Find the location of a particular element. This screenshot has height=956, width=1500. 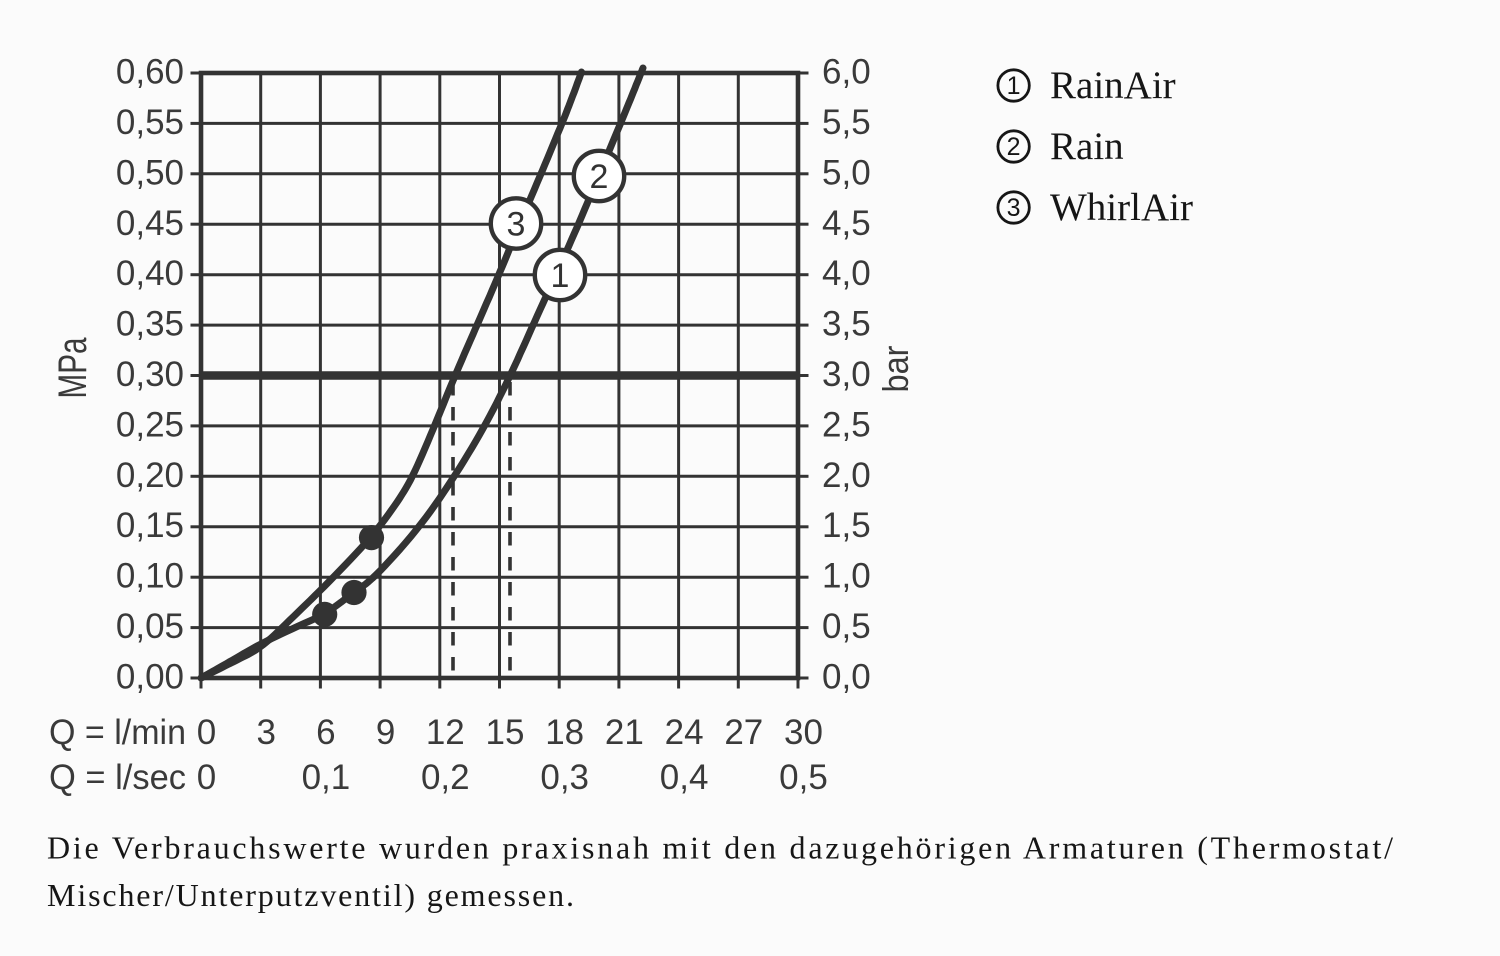

svg-text: 0,1 is located at coordinates (326, 777).